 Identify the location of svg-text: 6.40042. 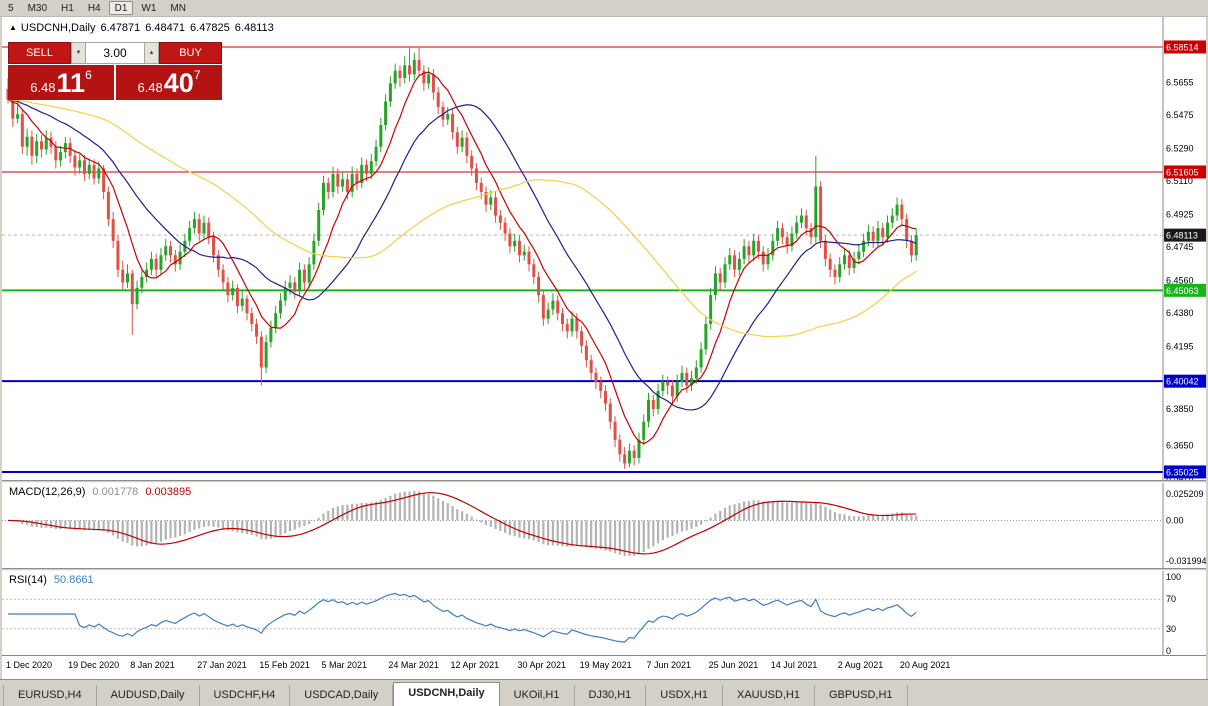
(1182, 382).